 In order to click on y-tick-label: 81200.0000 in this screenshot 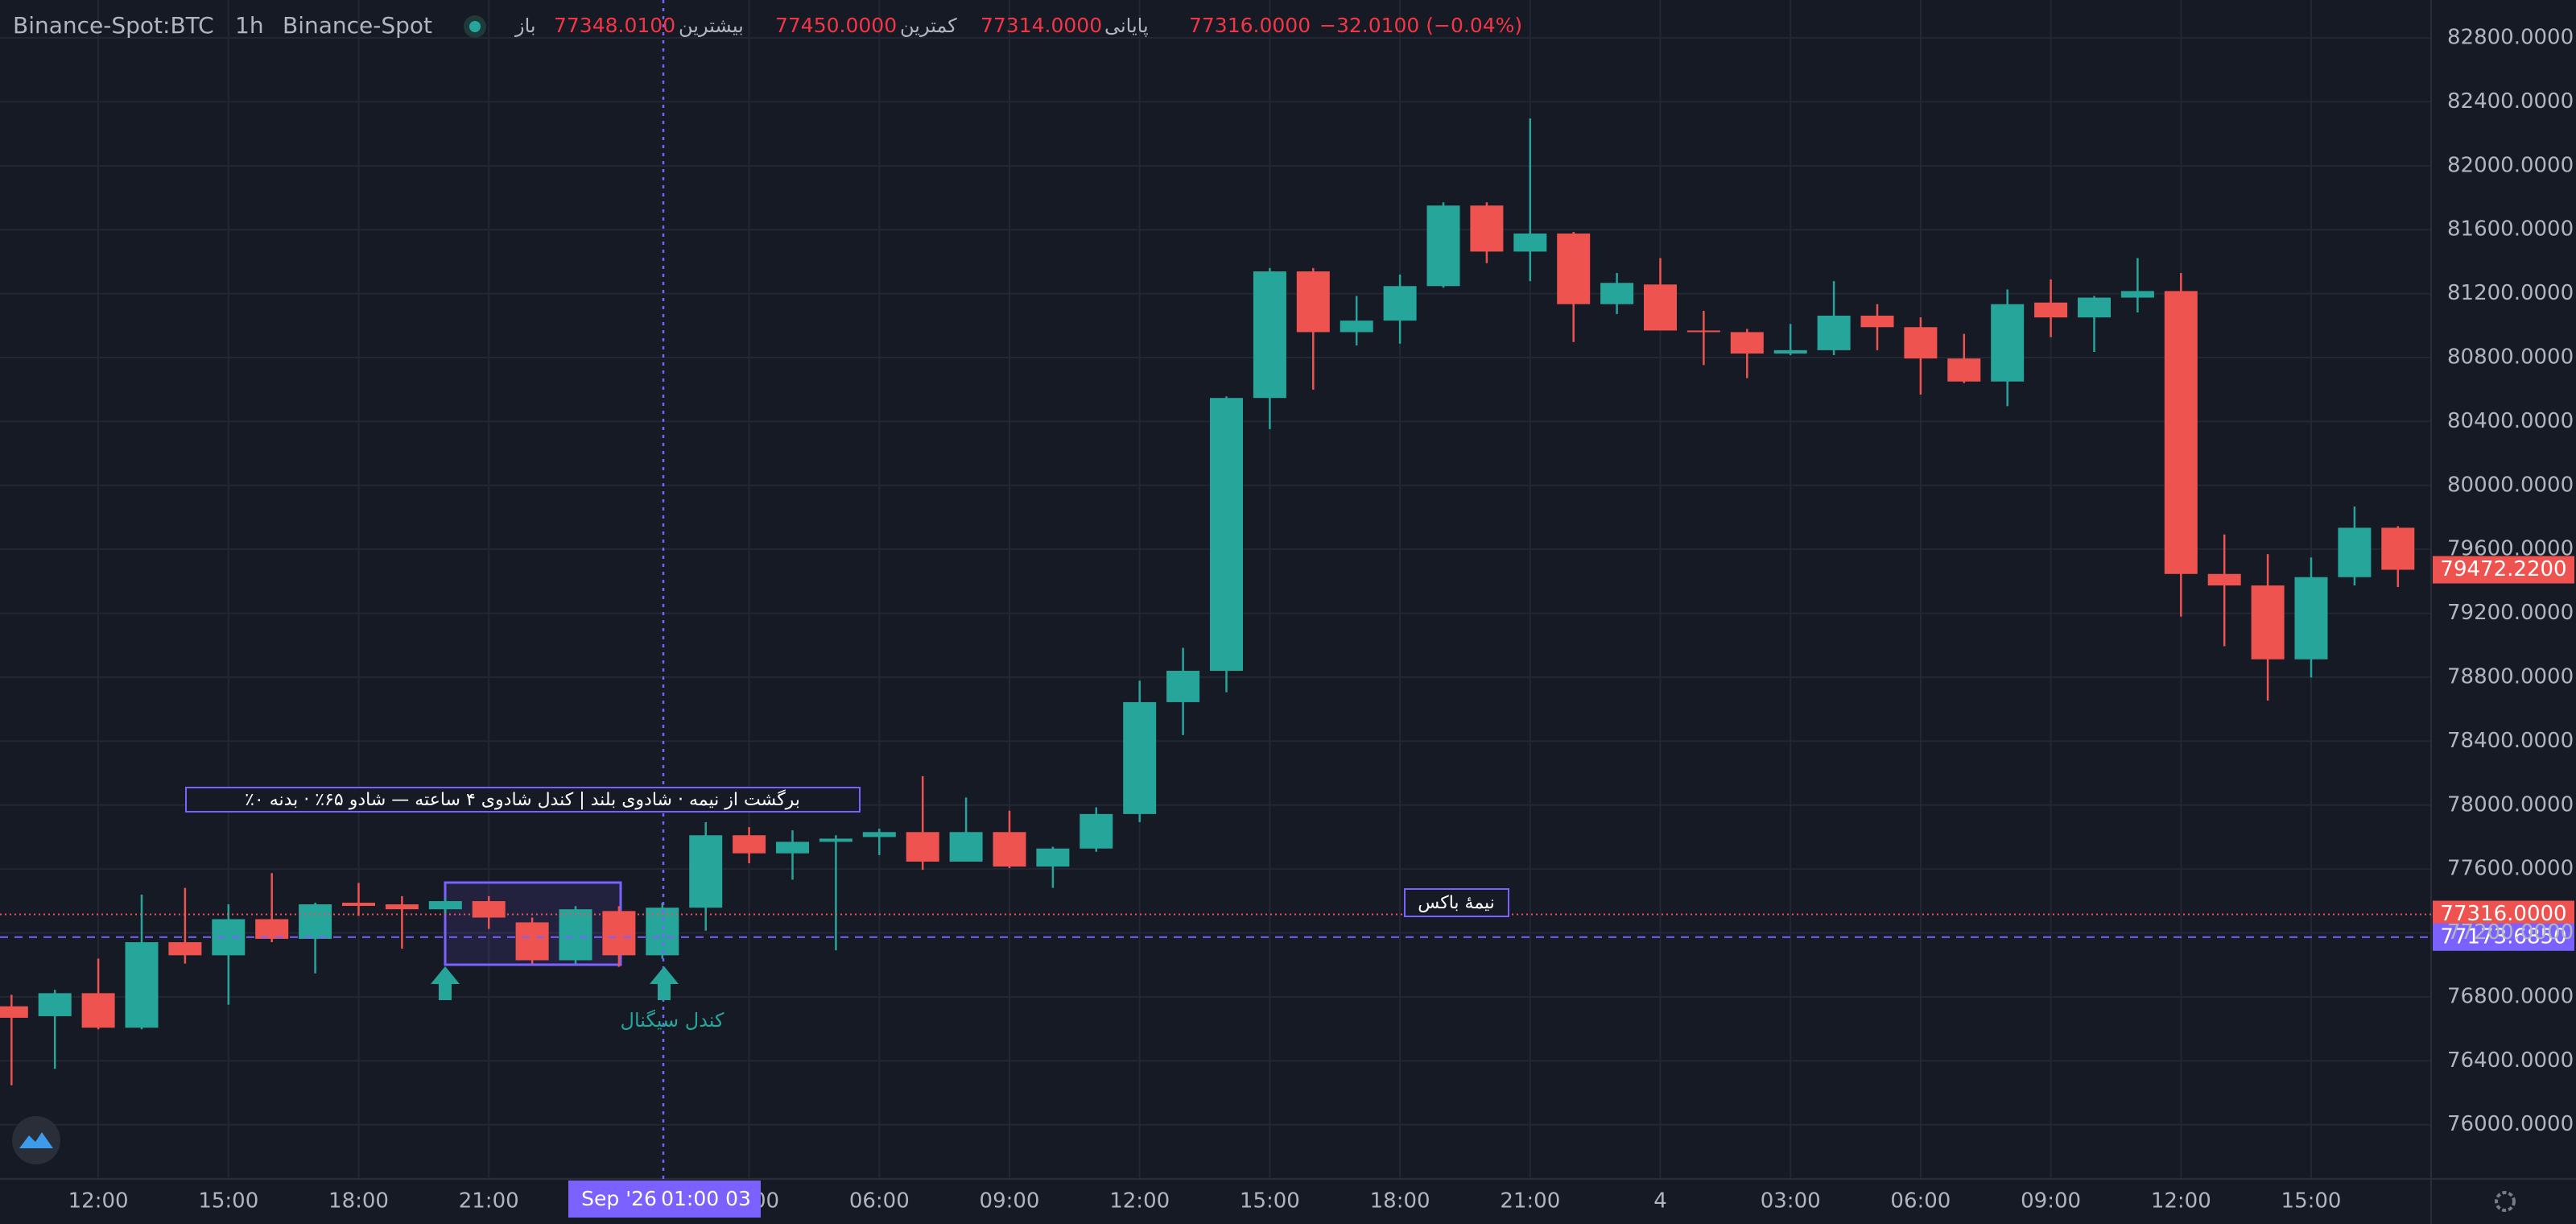, I will do `click(2510, 293)`.